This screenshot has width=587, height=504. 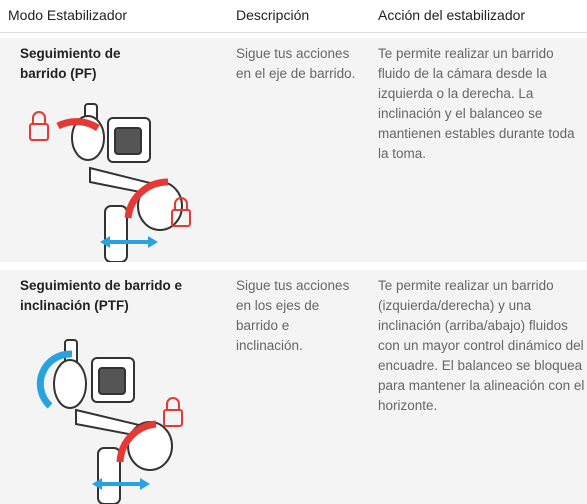 What do you see at coordinates (296, 63) in the screenshot?
I see `description: Sigue tus acciones en el eje de barrido.` at bounding box center [296, 63].